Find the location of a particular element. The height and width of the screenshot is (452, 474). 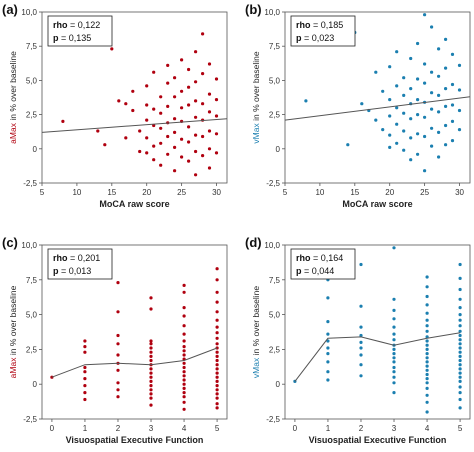

y-axis-label: aMax in % over baseline is located at coordinates (13, 97).